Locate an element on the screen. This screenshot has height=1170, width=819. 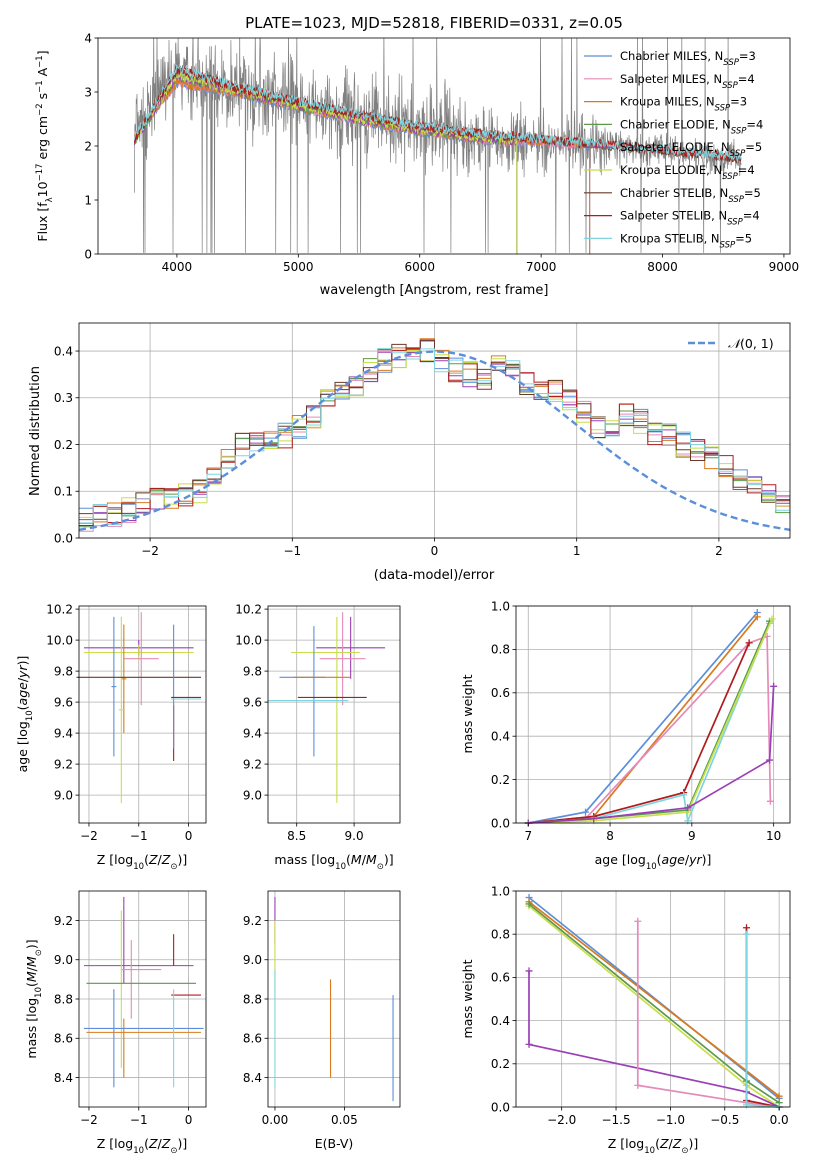
x-axis-label: wavelength [Angstrom, rest frame] is located at coordinates (434, 290).